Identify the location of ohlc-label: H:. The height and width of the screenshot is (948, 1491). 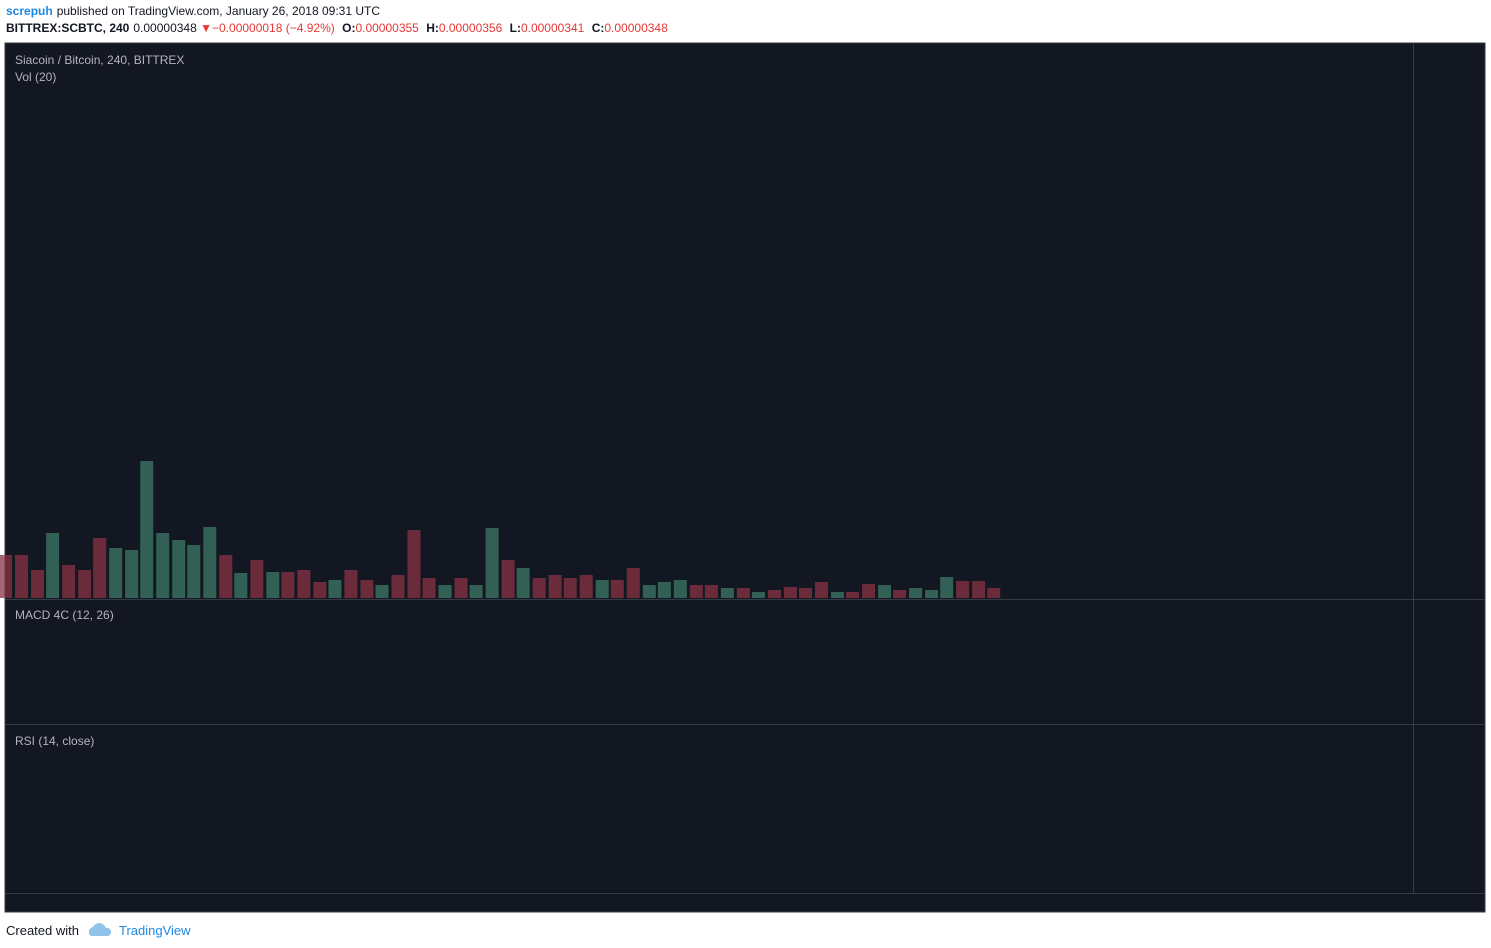
(432, 28).